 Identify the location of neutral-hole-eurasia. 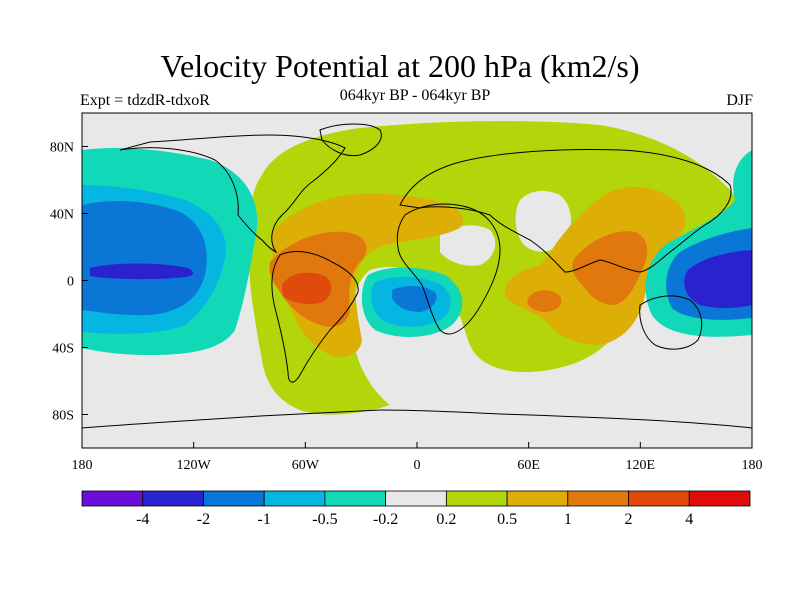
(543, 221).